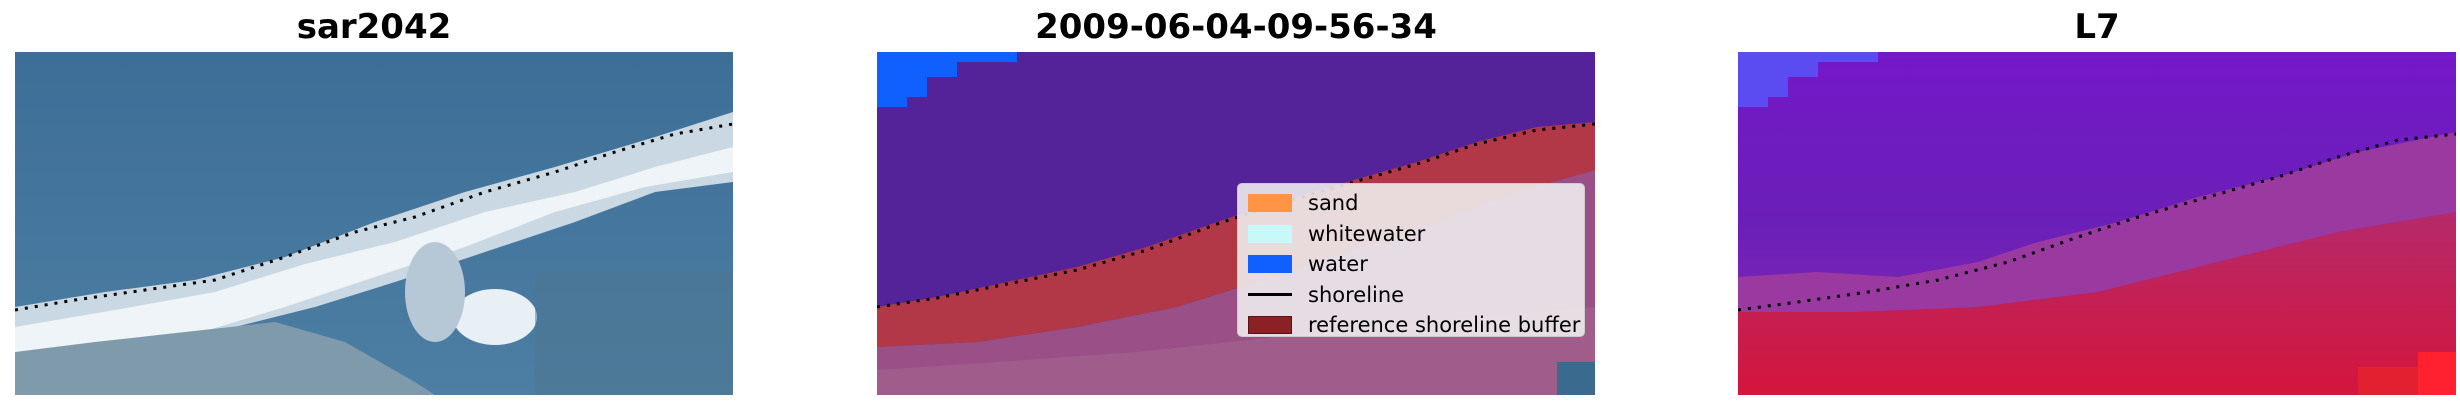 Image resolution: width=2460 pixels, height=409 pixels. I want to click on legend-item-shoreline: shoreline, so click(1411, 295).